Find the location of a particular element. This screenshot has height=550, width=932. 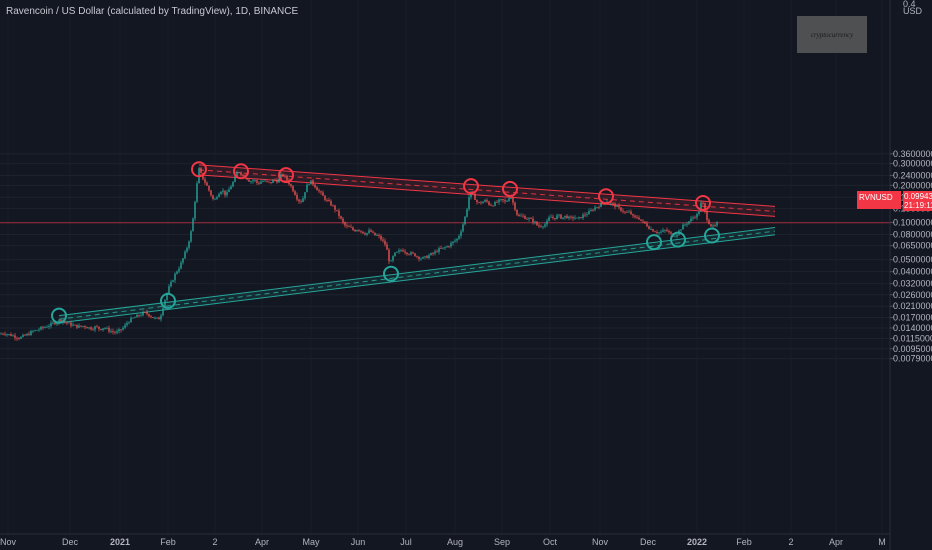

x-tick-label: May is located at coordinates (311, 542).